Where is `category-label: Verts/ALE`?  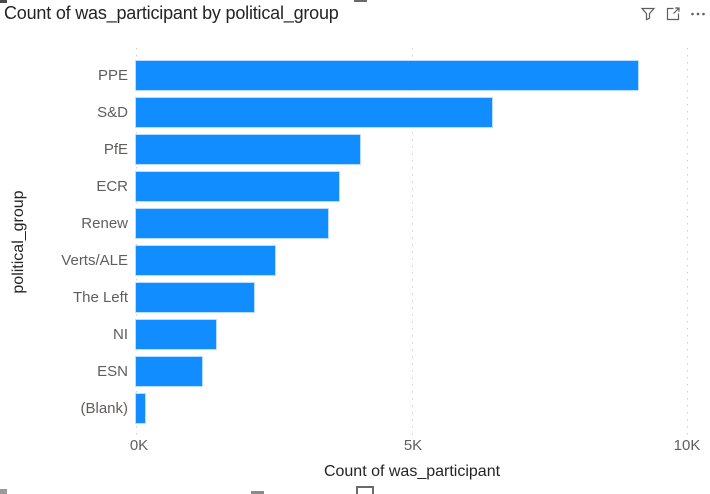 category-label: Verts/ALE is located at coordinates (94, 260).